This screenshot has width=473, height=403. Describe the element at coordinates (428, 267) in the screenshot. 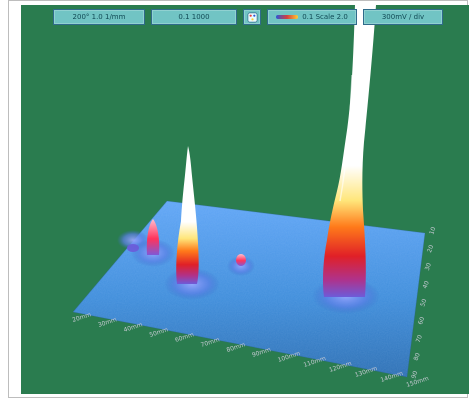

I see `y-tick-label: 30` at that location.